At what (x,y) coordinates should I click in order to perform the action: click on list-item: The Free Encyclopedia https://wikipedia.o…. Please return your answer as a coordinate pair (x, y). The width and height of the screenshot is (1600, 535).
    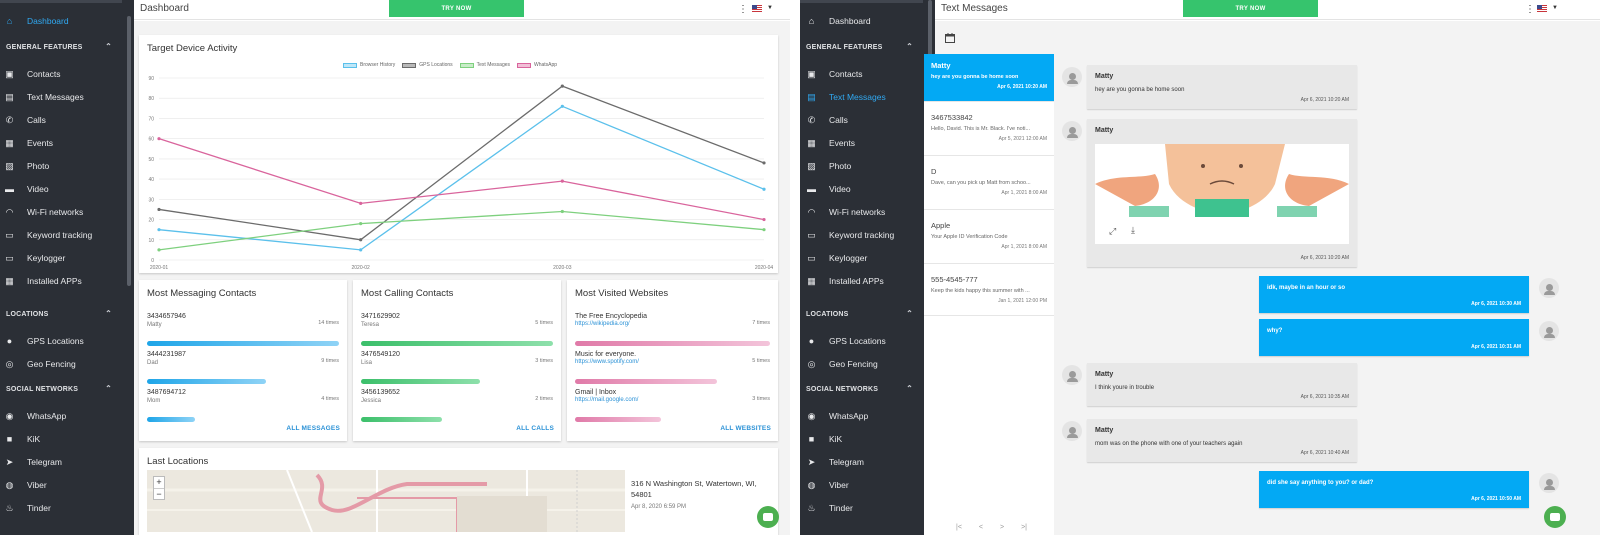
    Looking at the image, I should click on (672, 330).